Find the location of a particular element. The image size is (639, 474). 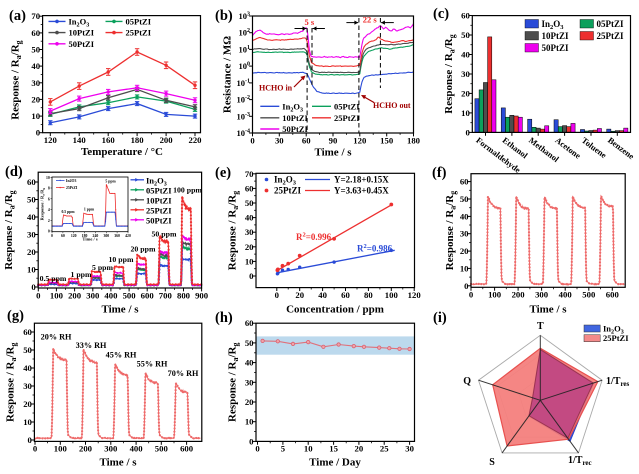

svg-text: 420 is located at coordinates (128, 236).